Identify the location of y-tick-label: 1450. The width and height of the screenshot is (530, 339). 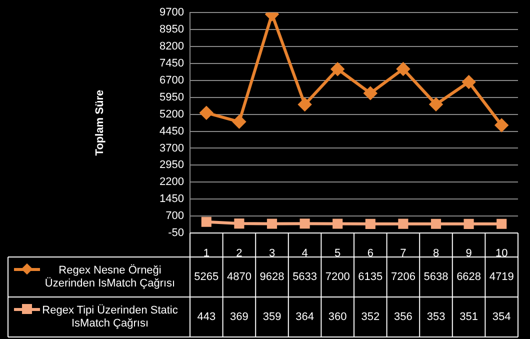
(172, 199).